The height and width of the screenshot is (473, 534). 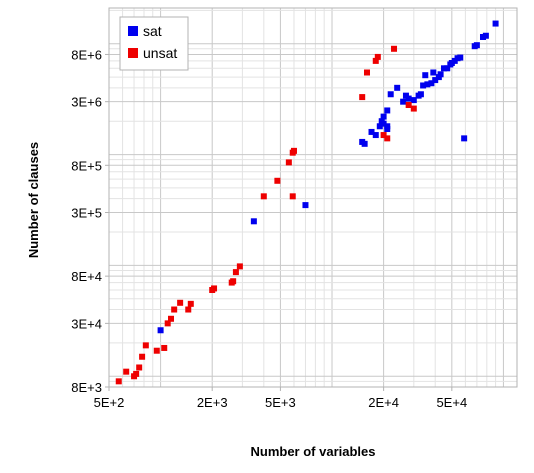 What do you see at coordinates (133, 53) in the screenshot?
I see `legend-swatch-unsat` at bounding box center [133, 53].